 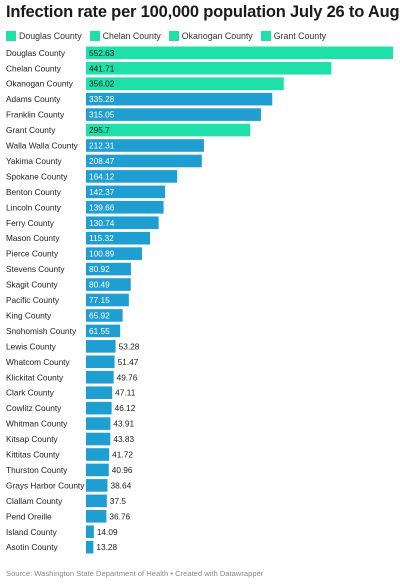 What do you see at coordinates (32, 439) in the screenshot?
I see `category-label: Kitsap County` at bounding box center [32, 439].